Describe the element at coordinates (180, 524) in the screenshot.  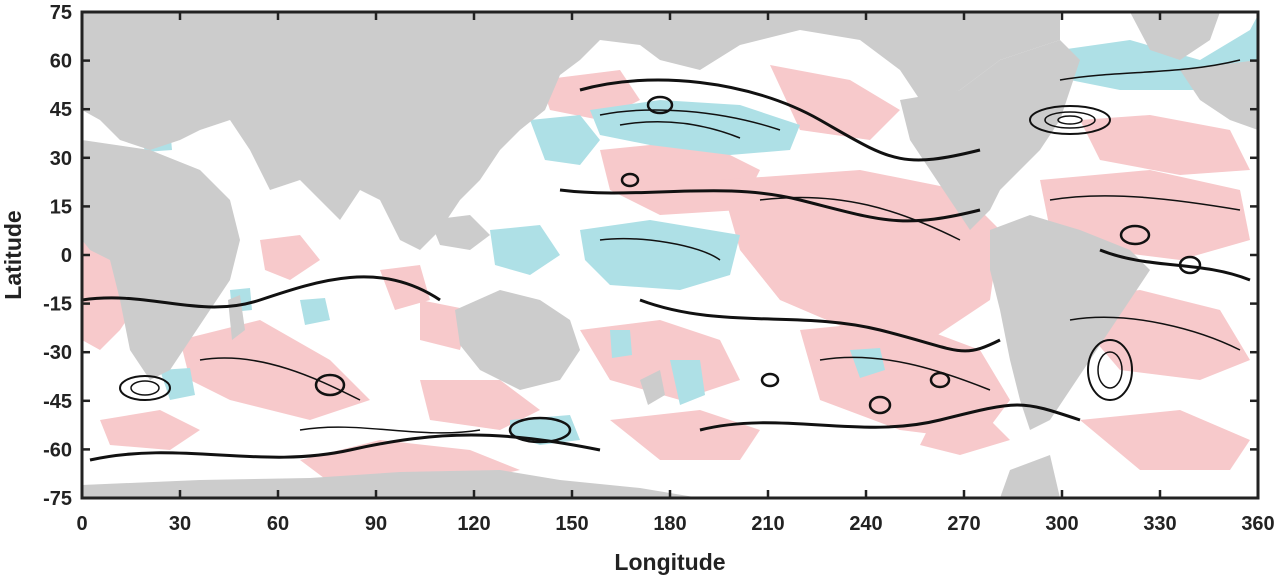
I see `x-tick-label: 30` at that location.